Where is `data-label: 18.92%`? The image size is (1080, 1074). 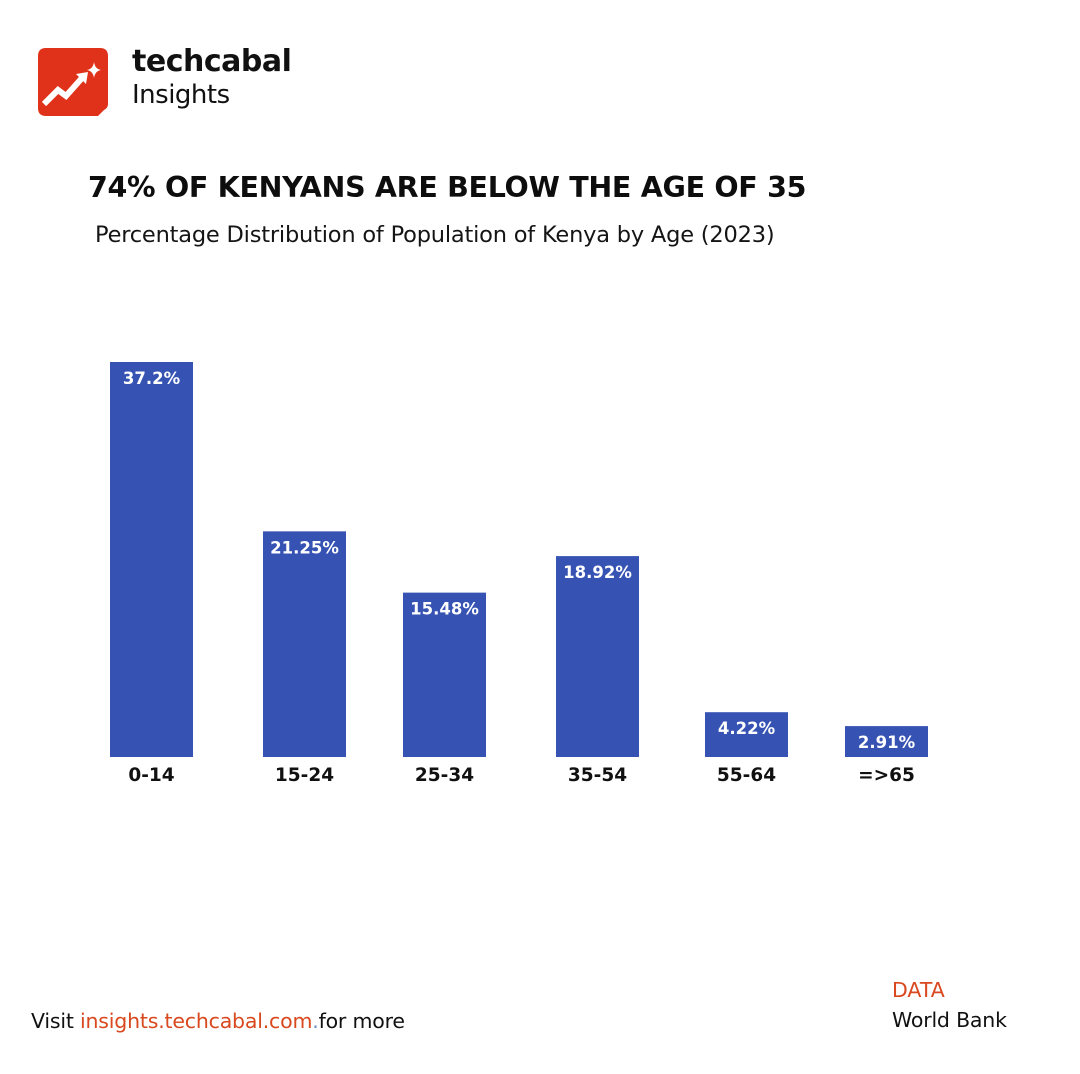
data-label: 18.92% is located at coordinates (597, 572).